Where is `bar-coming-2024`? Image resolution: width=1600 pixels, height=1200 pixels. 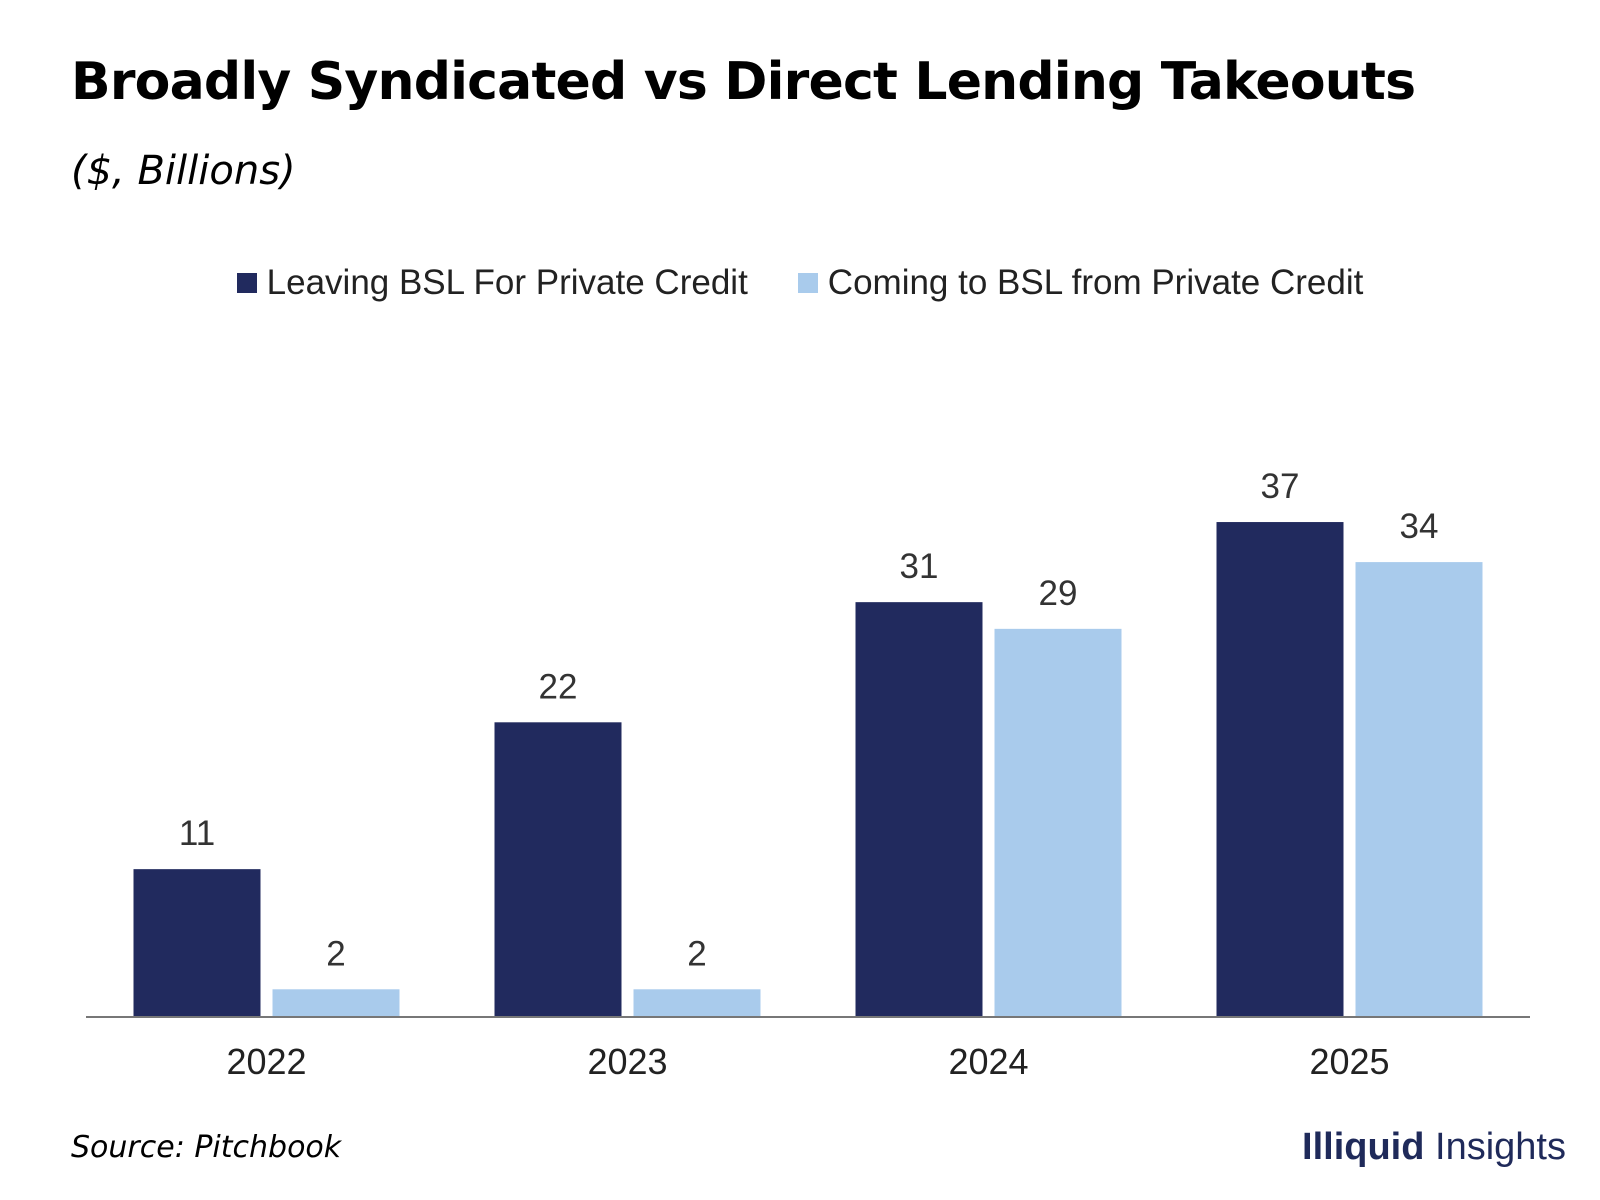
bar-coming-2024 is located at coordinates (1058, 822).